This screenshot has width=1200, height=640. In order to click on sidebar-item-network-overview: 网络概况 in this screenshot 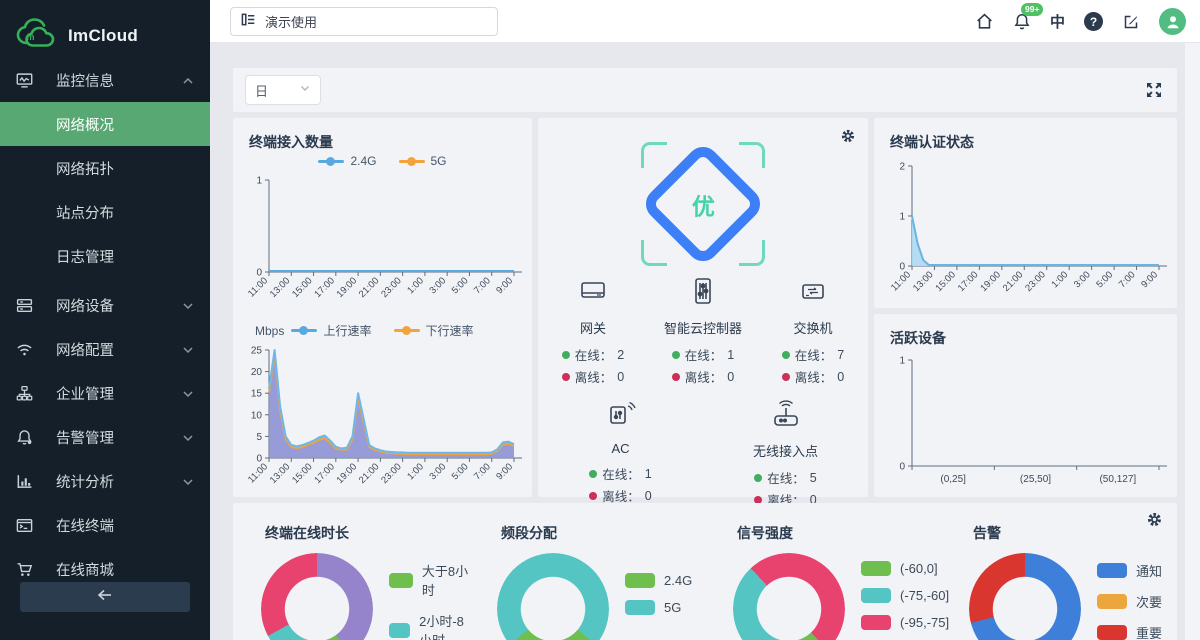, I will do `click(105, 124)`.